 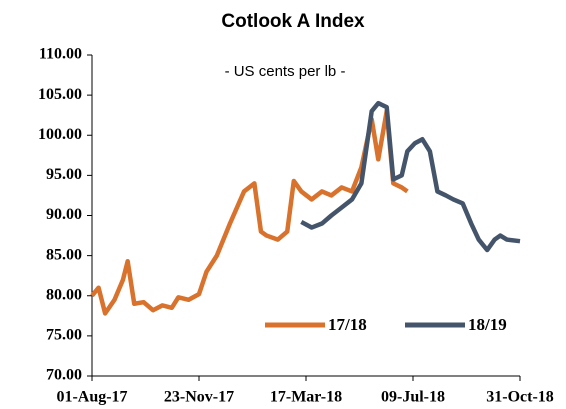 What do you see at coordinates (199, 397) in the screenshot?
I see `x-tick-label: 23-Nov-17` at bounding box center [199, 397].